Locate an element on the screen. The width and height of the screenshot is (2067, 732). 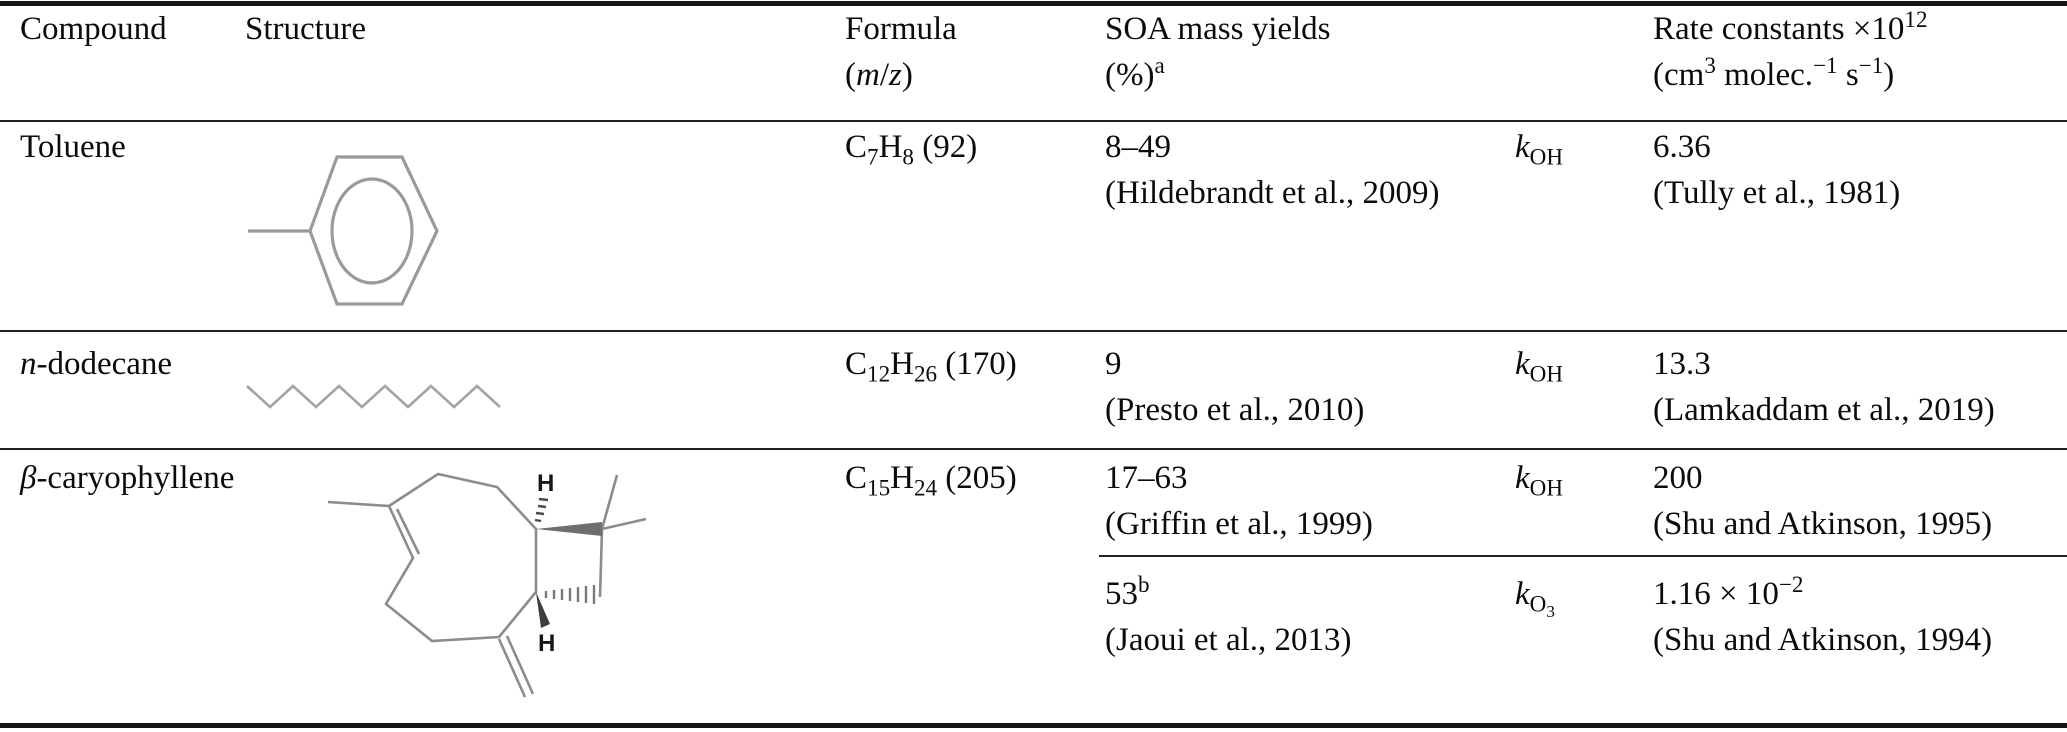
benzene-circle is located at coordinates (372, 231).